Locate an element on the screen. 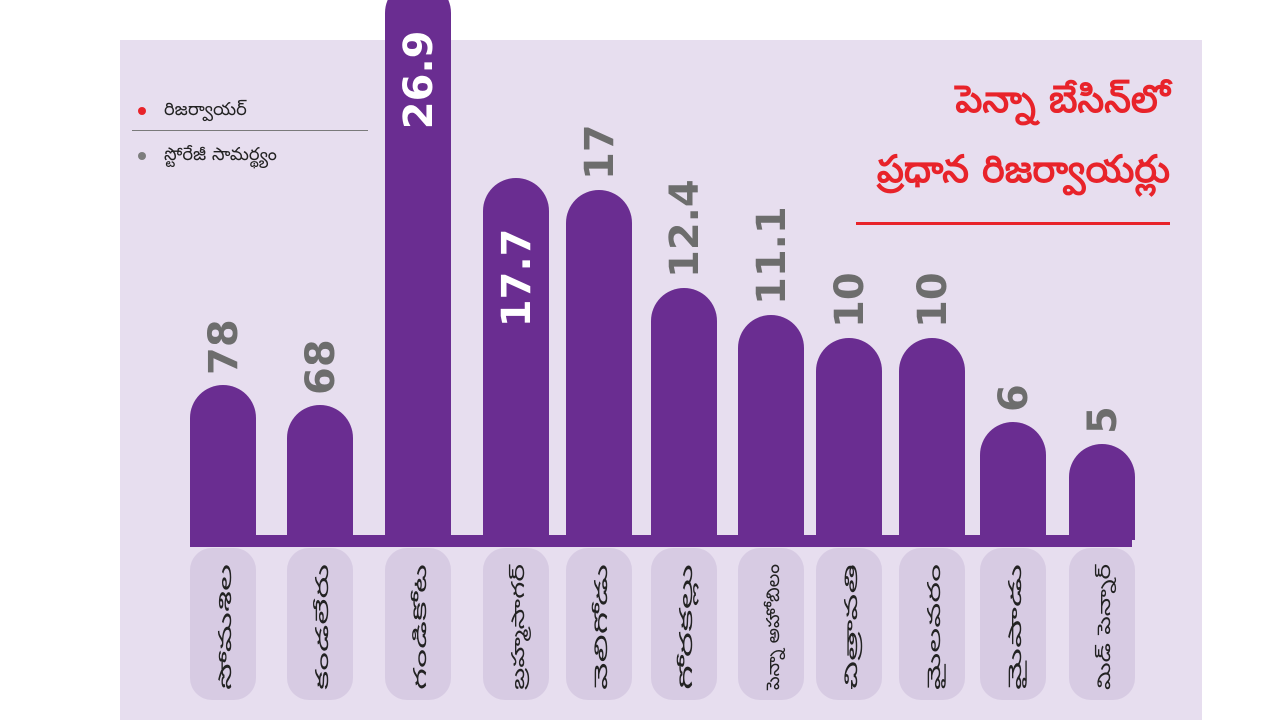 This screenshot has width=1280, height=720. value-label: 5 is located at coordinates (1103, 420).